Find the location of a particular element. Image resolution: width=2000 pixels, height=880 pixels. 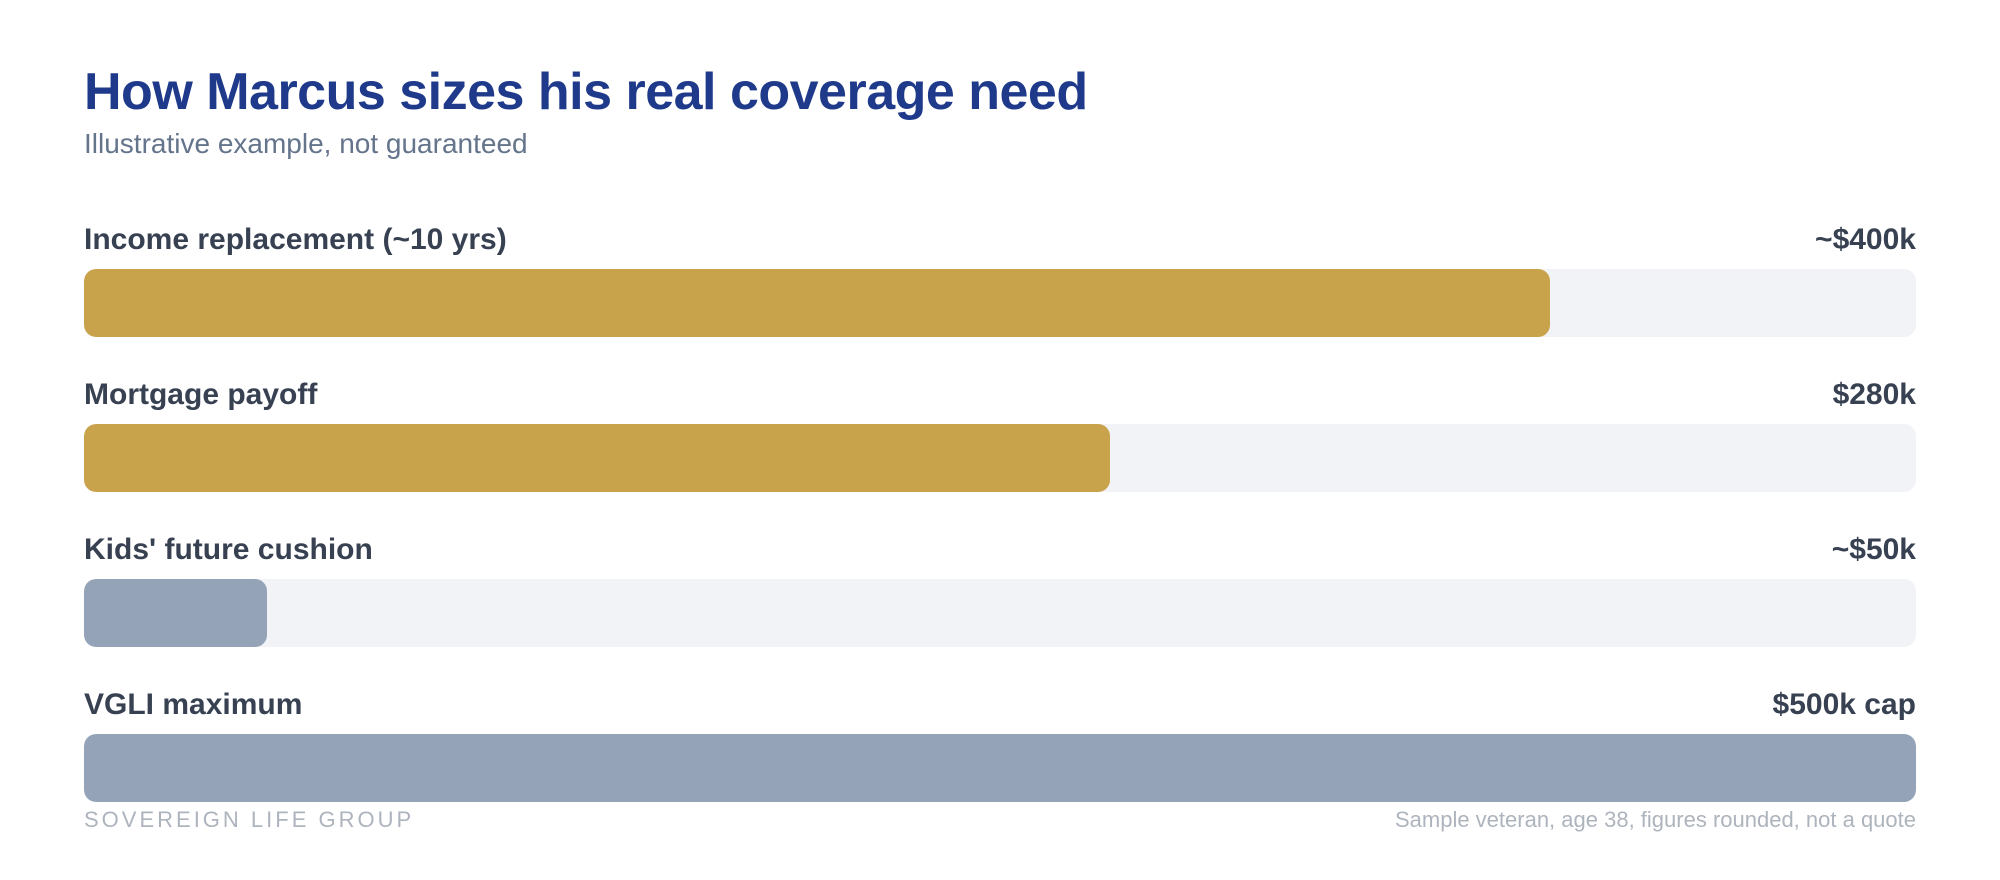

chart-title: How Marcus sizes his real coverage need is located at coordinates (586, 92).